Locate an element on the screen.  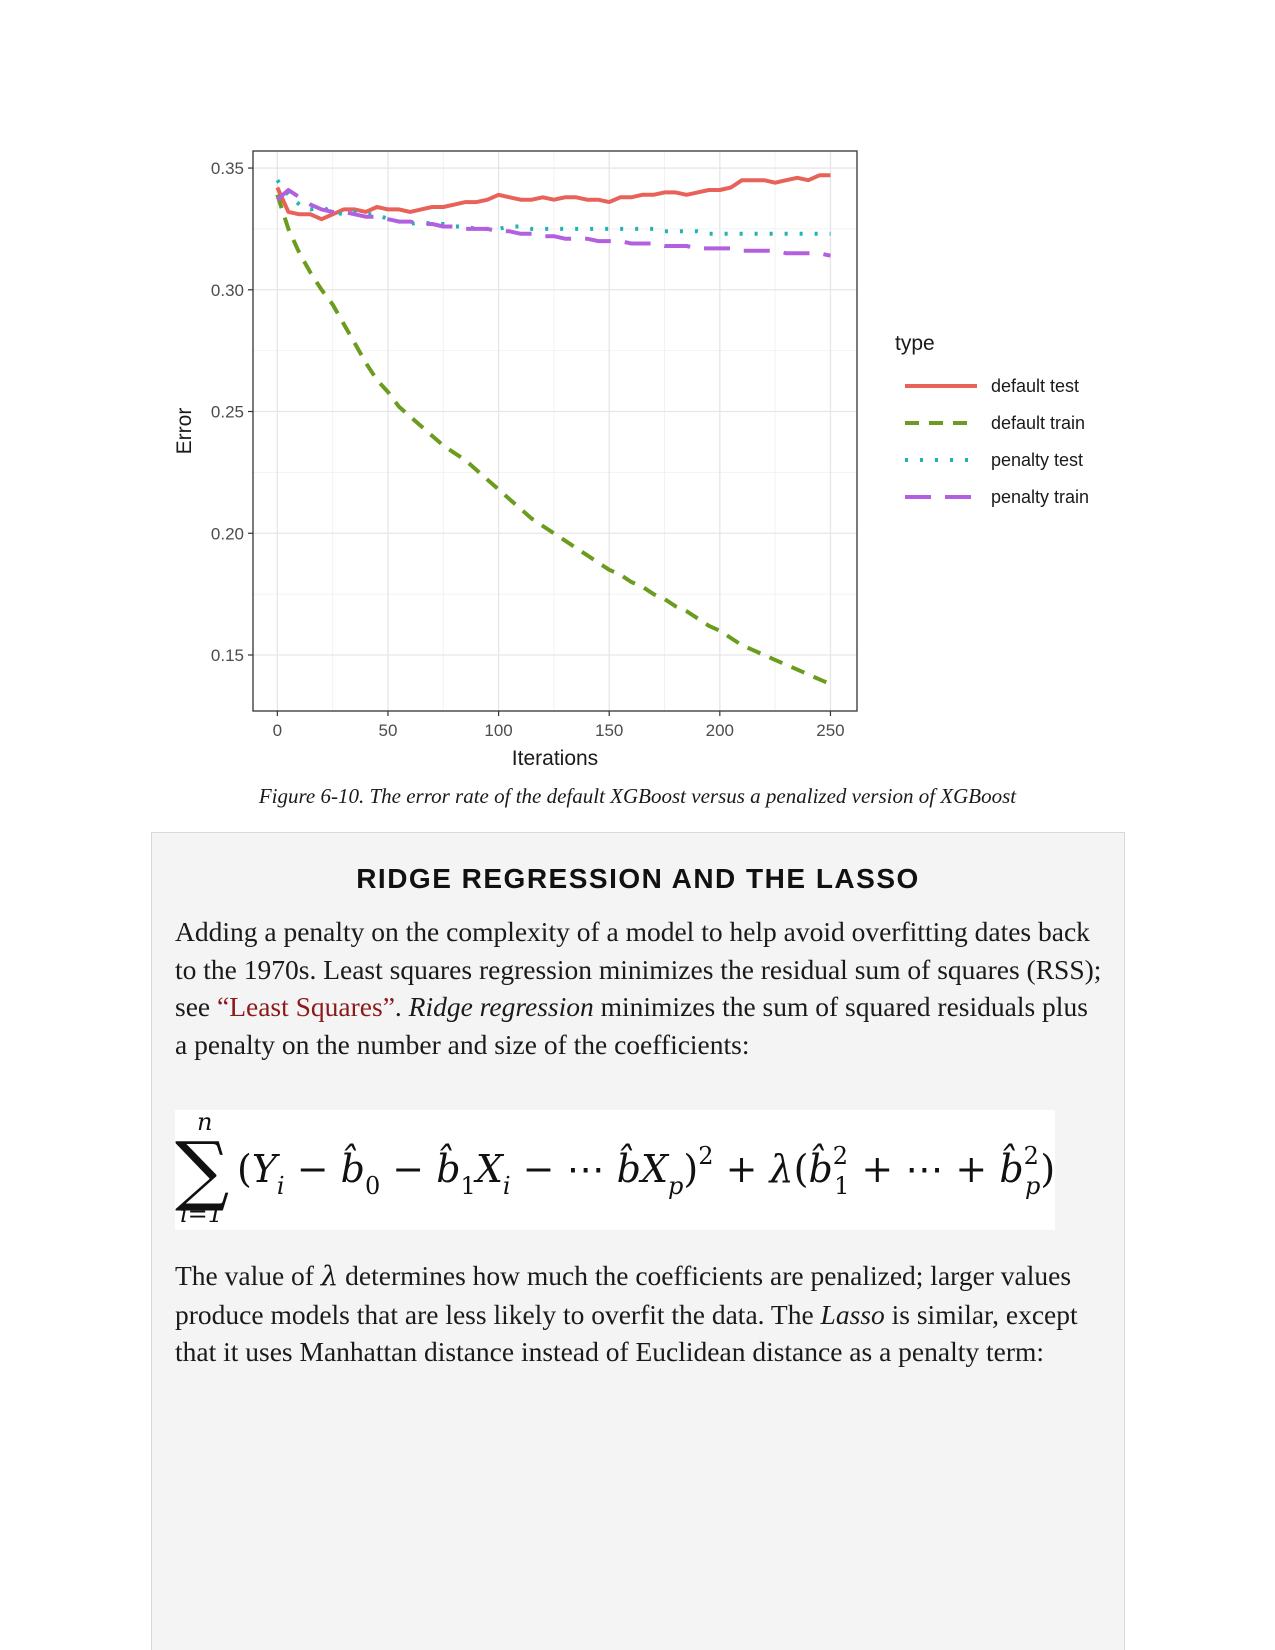
series-line-default-train is located at coordinates (553, 440).